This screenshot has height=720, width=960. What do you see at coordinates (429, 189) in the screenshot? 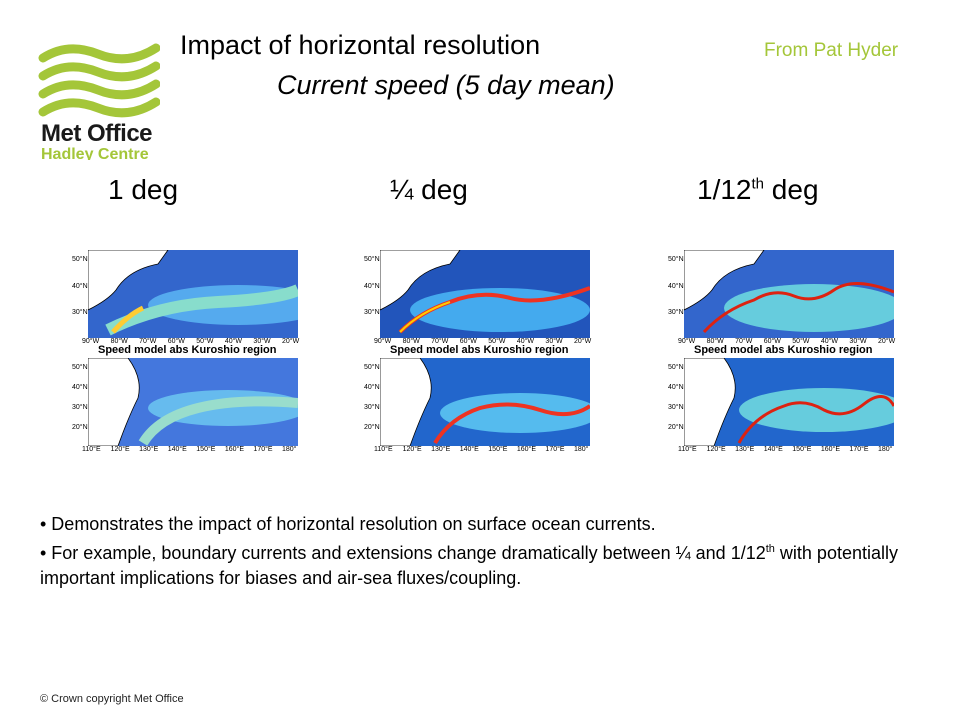
I see `column-heading-quarter-deg: ¼ deg` at bounding box center [429, 189].